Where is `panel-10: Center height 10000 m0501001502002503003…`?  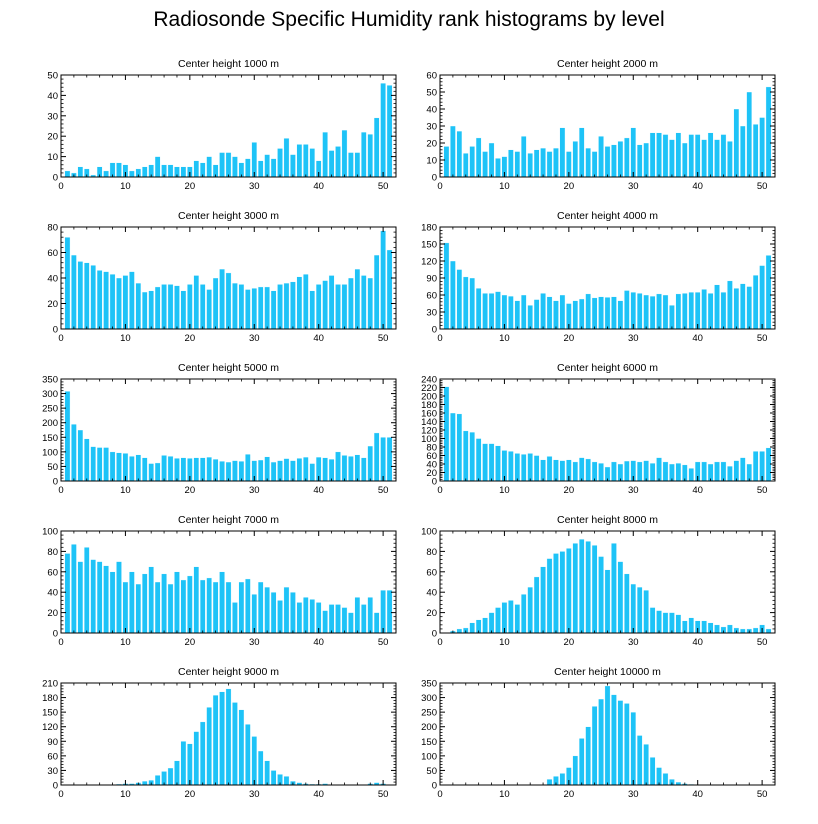
panel-10: Center height 10000 m0501001502002503003… is located at coordinates (598, 733).